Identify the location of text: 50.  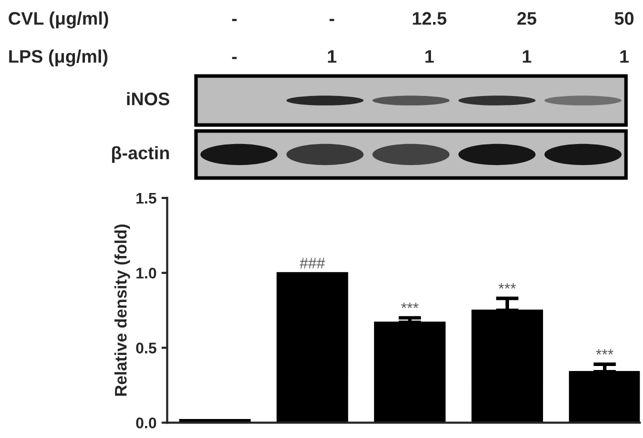
(624, 18).